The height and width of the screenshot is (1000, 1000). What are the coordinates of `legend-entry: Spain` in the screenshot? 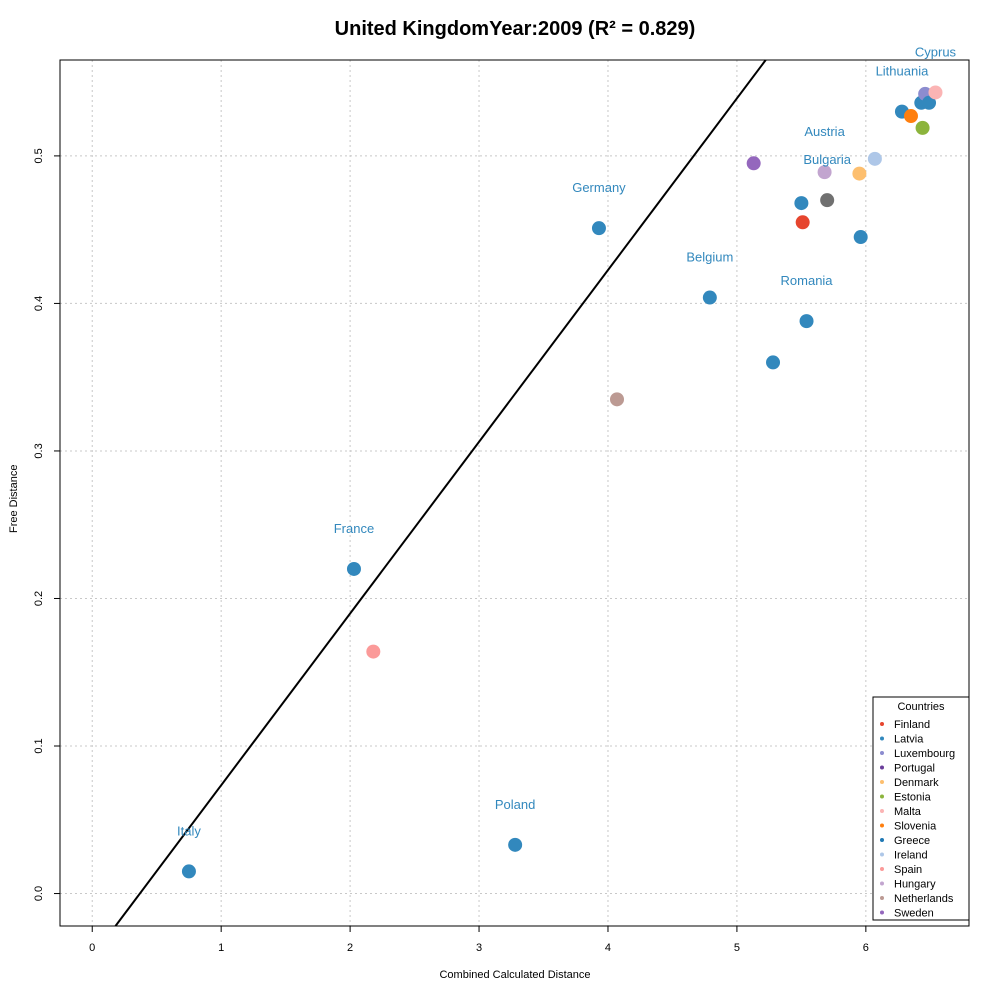 It's located at (908, 870).